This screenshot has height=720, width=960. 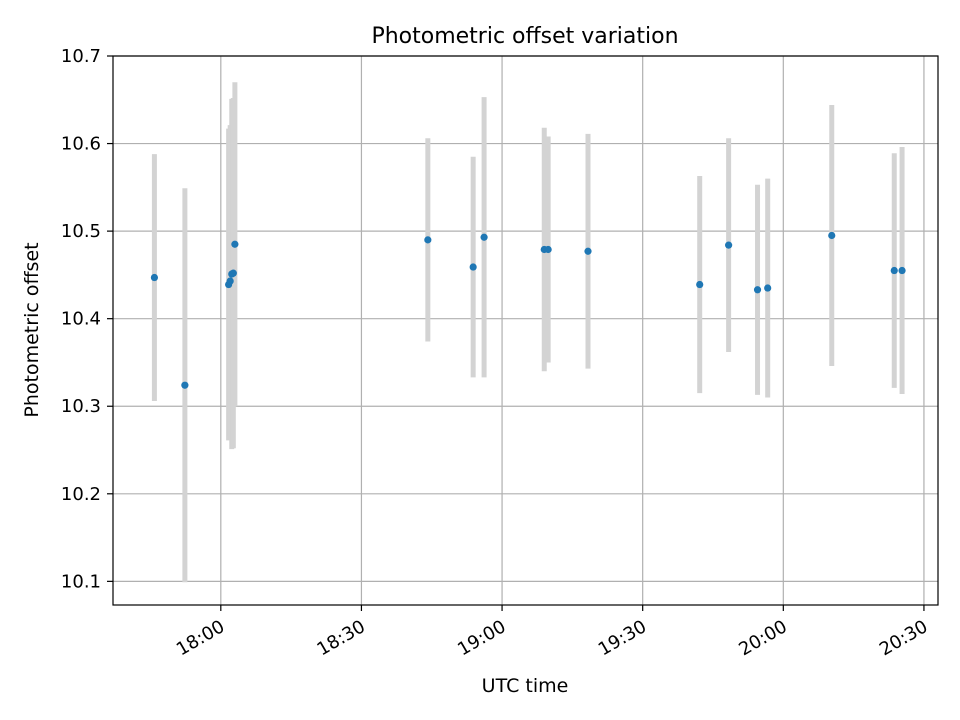 I want to click on y-tick-label: 10.5, so click(x=81, y=231).